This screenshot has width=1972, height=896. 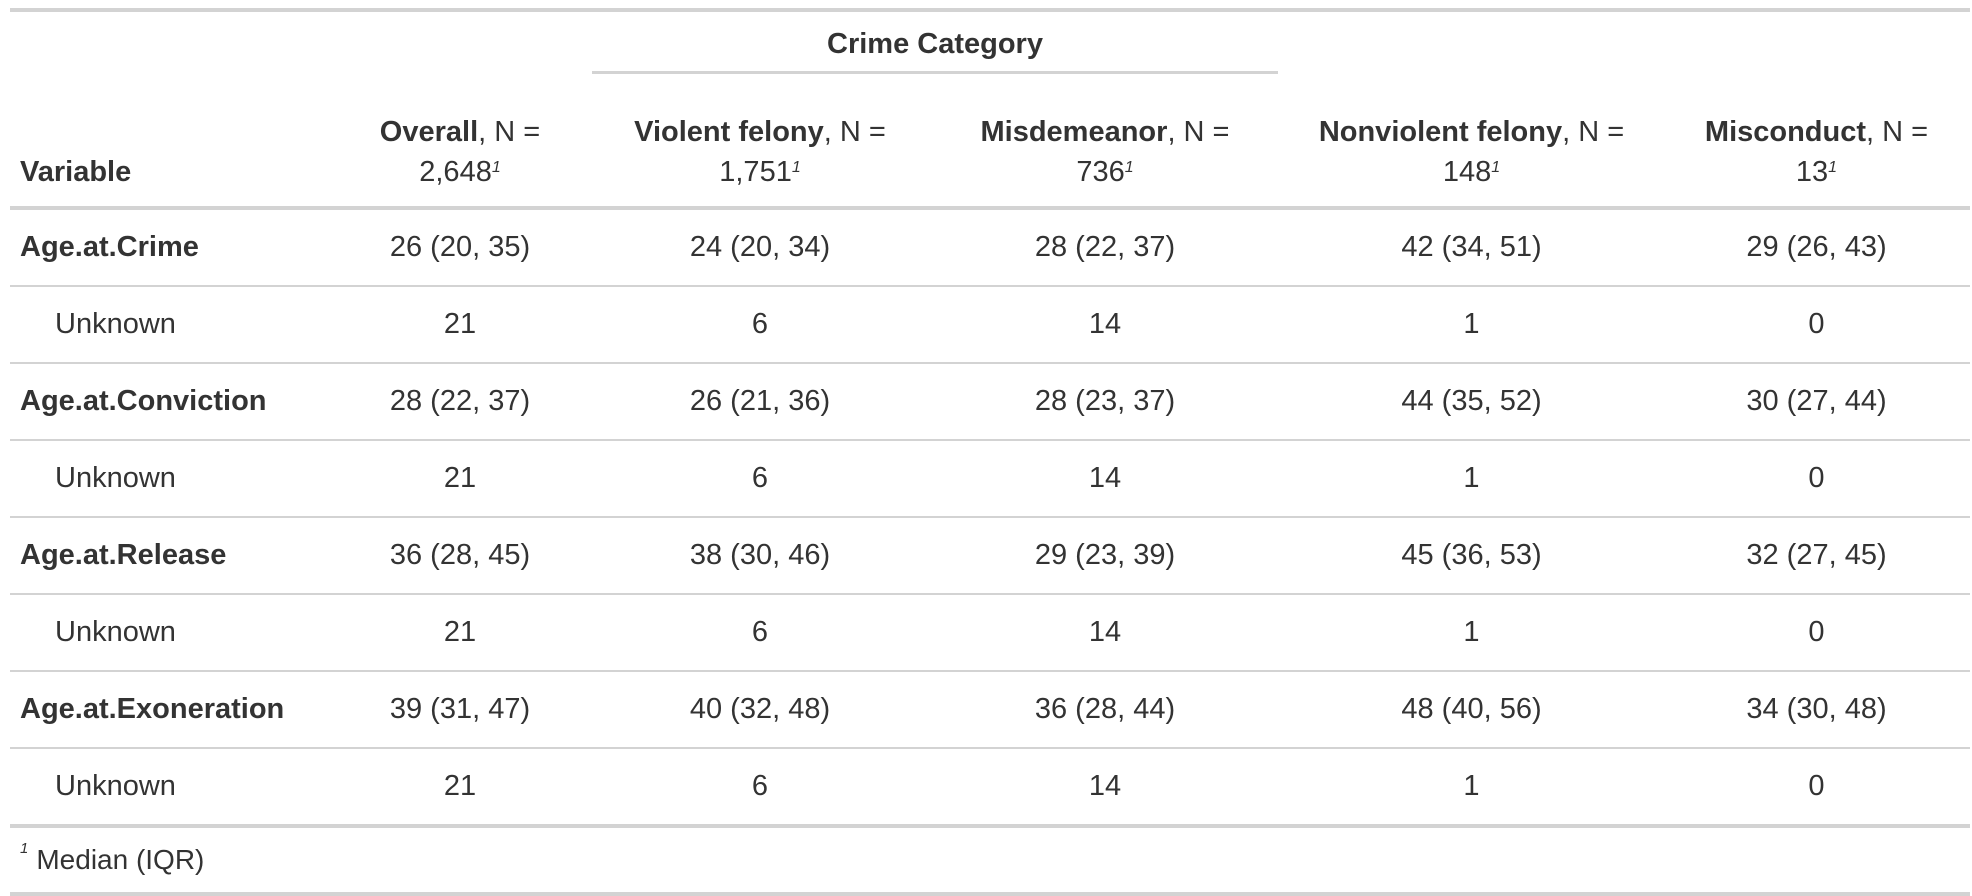 I want to click on row-label: Age.at.Release, so click(x=170, y=556).